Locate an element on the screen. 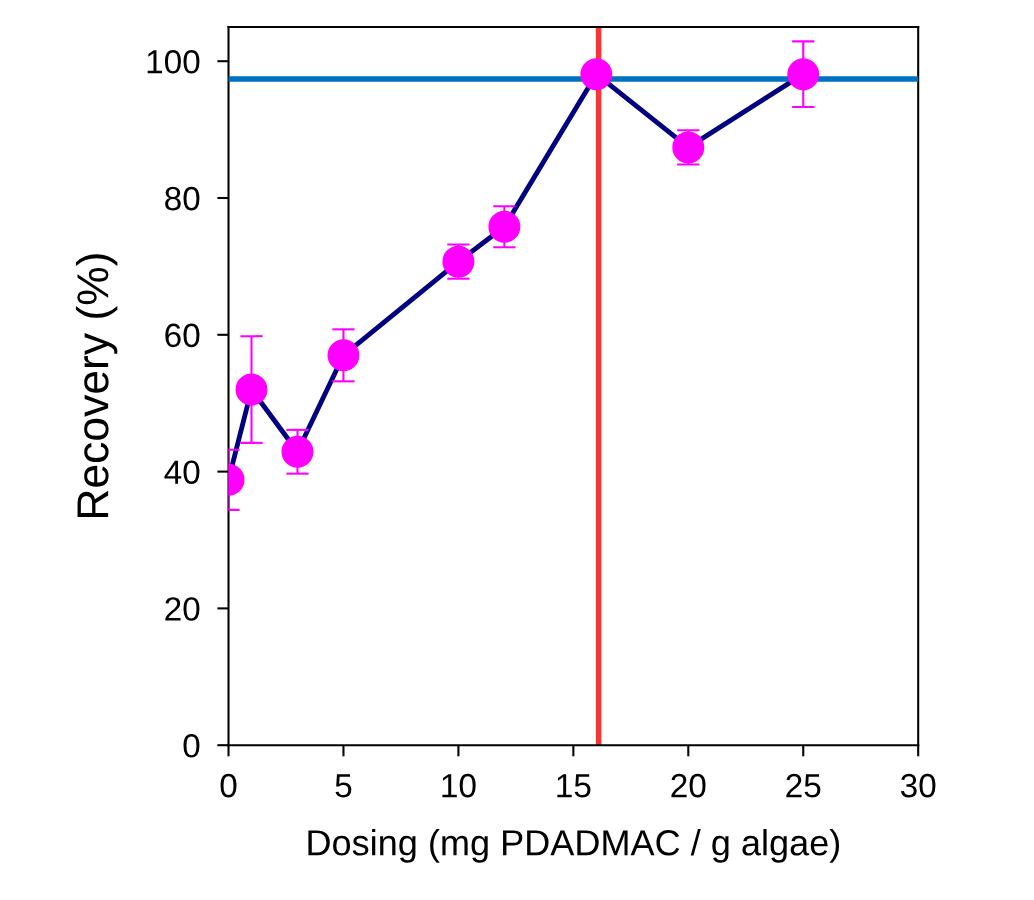  y-tick-label: 80 is located at coordinates (182, 198).